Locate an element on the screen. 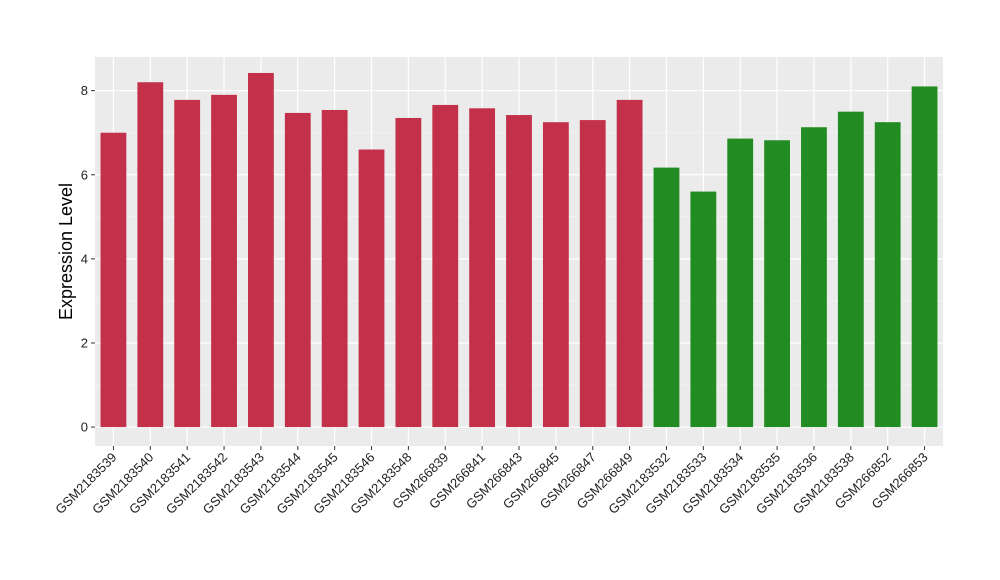 The height and width of the screenshot is (580, 1000). y-tick-label: 8 is located at coordinates (84, 90).